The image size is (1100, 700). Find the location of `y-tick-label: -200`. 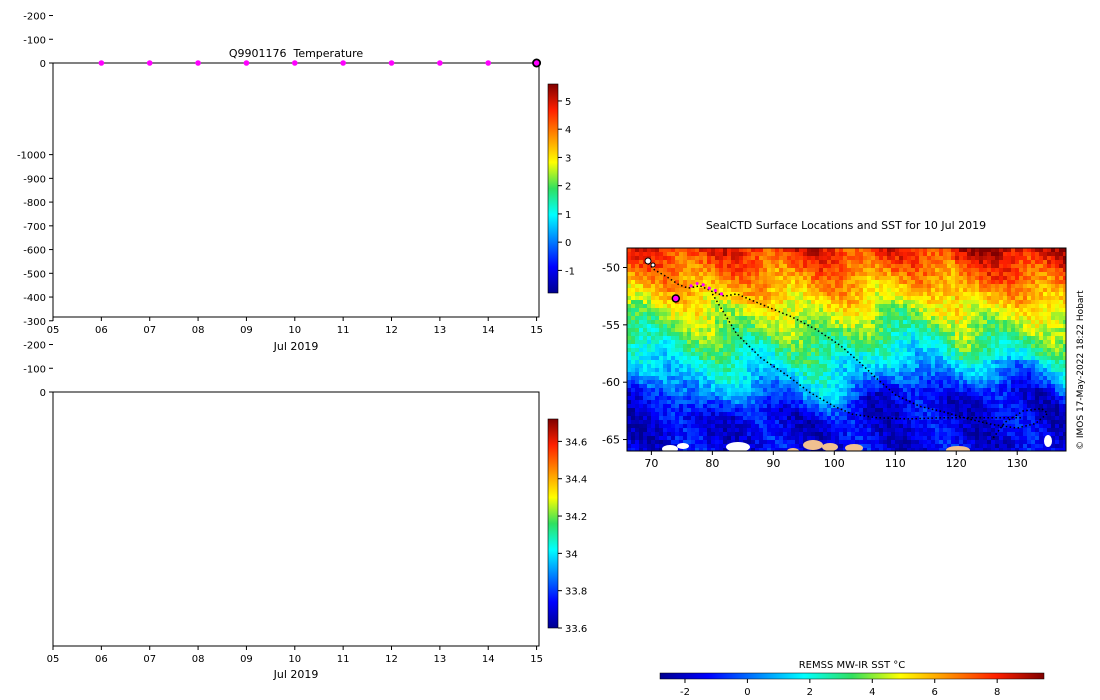

y-tick-label: -200 is located at coordinates (34, 17).